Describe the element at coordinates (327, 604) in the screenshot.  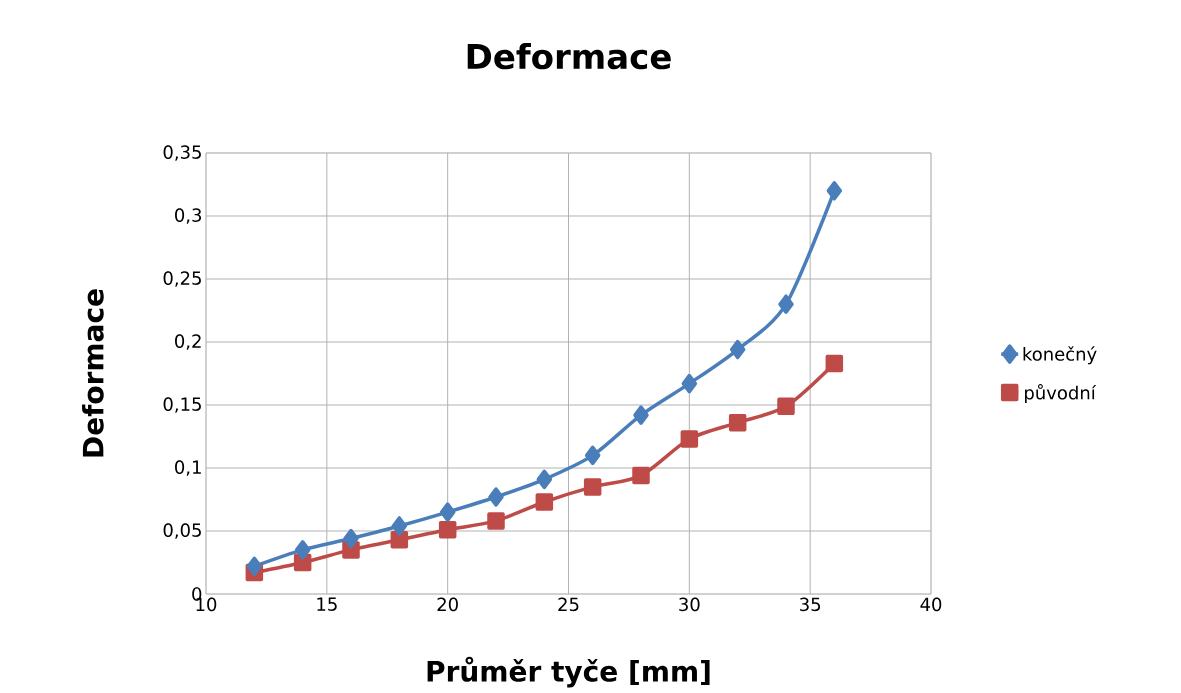
I see `x-tick-label: 15` at that location.